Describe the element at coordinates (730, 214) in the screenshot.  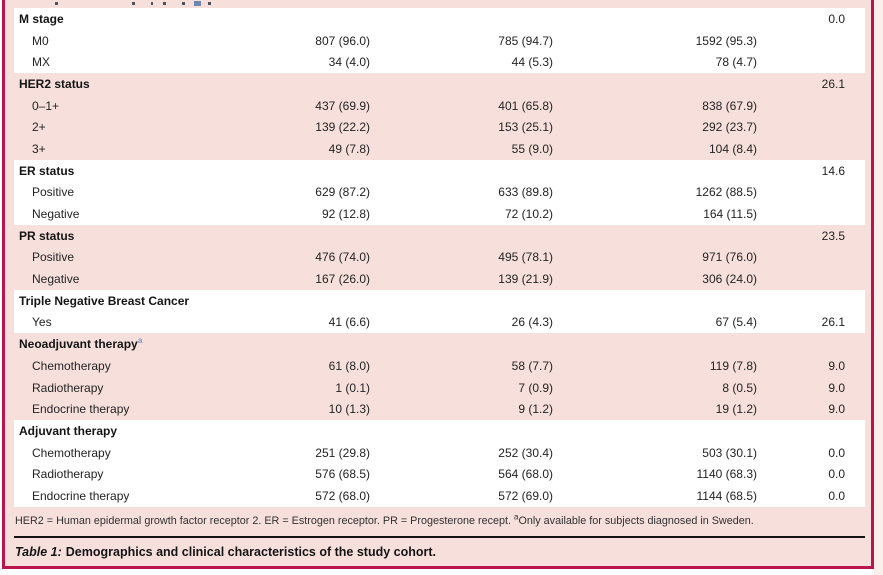
I see `value-col3: 164 (11.5)` at that location.